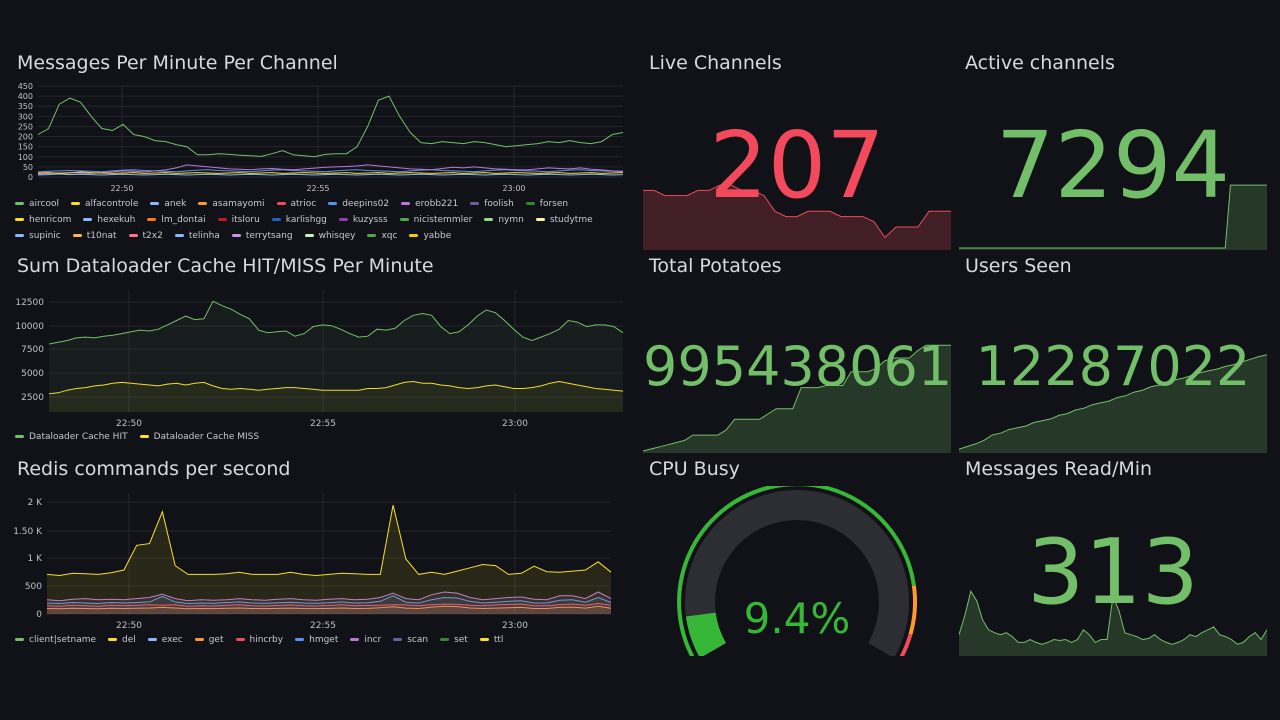 The image size is (1280, 720). Describe the element at coordinates (546, 204) in the screenshot. I see `legend-item: forsen` at that location.